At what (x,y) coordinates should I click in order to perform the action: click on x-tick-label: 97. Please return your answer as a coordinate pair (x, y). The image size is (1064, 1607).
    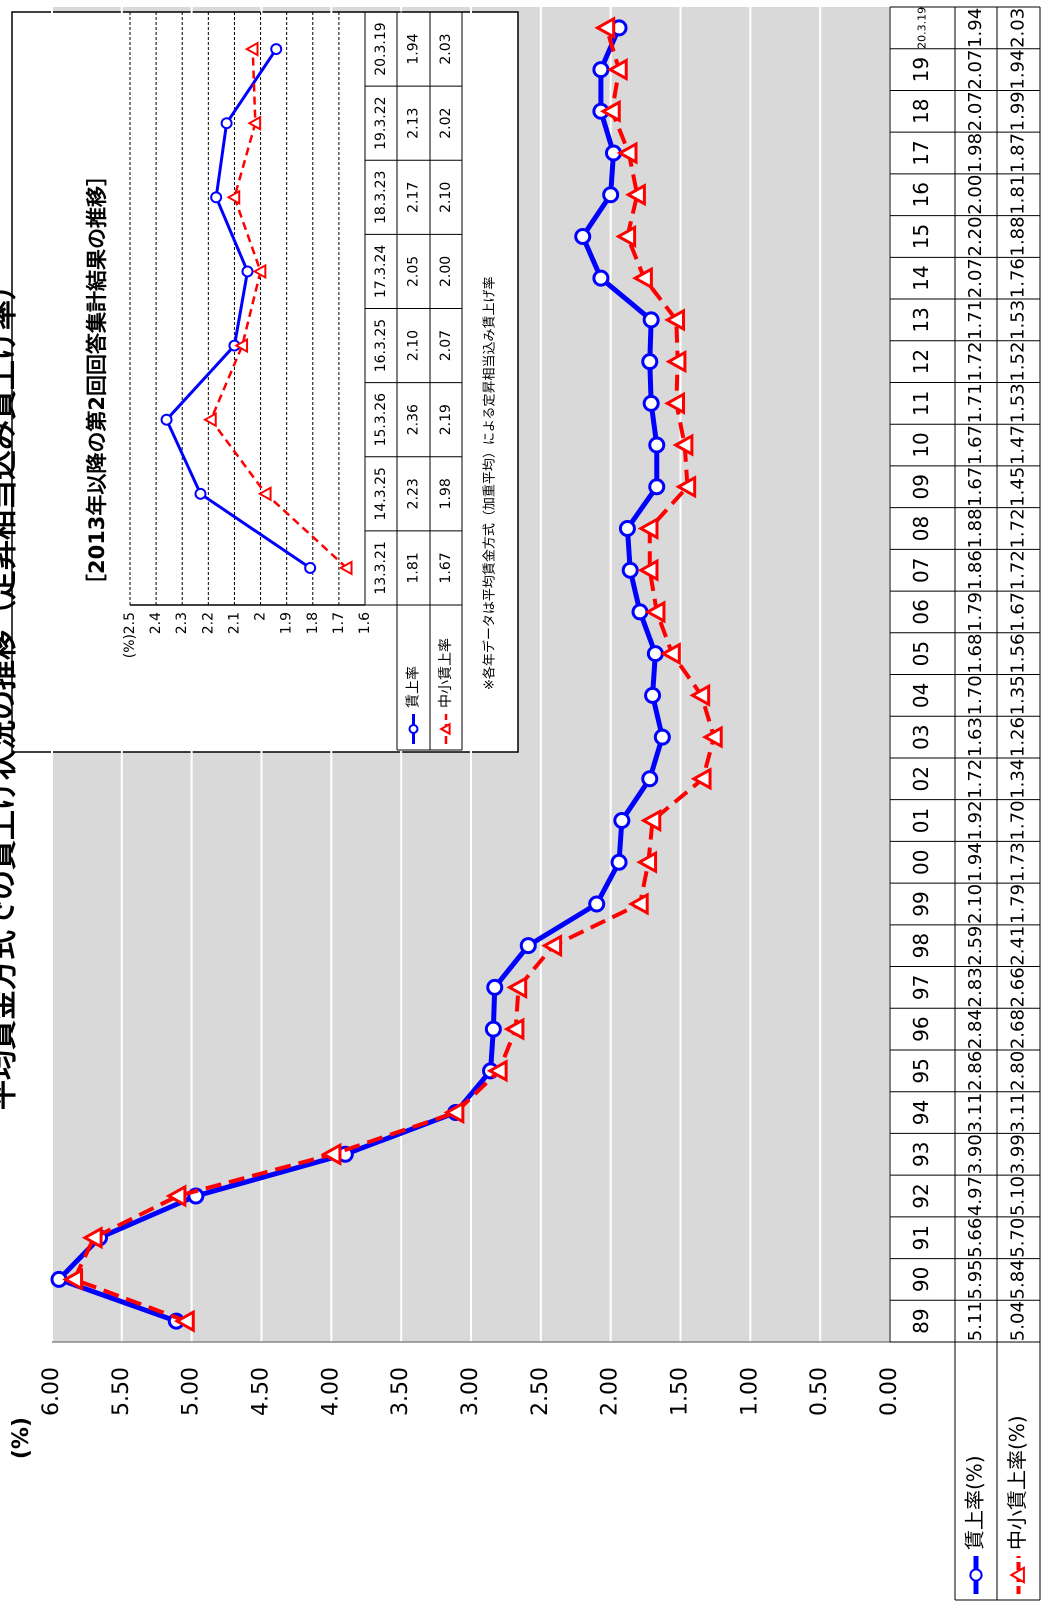
    Looking at the image, I should click on (921, 987).